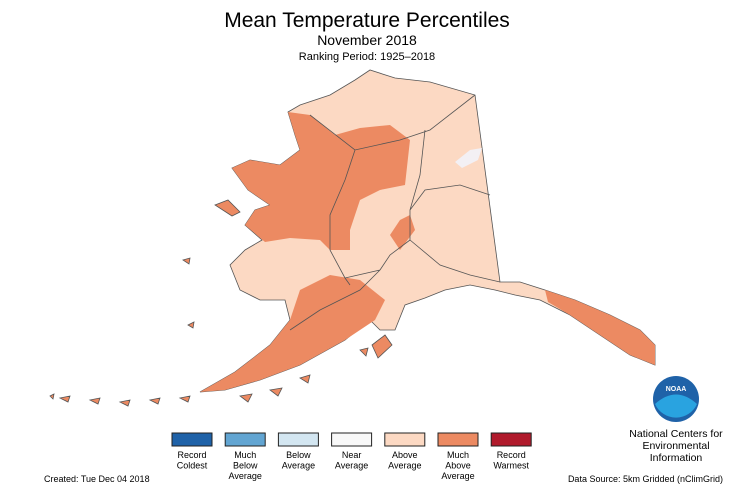  What do you see at coordinates (676, 434) in the screenshot?
I see `logo-text: National Centers for` at bounding box center [676, 434].